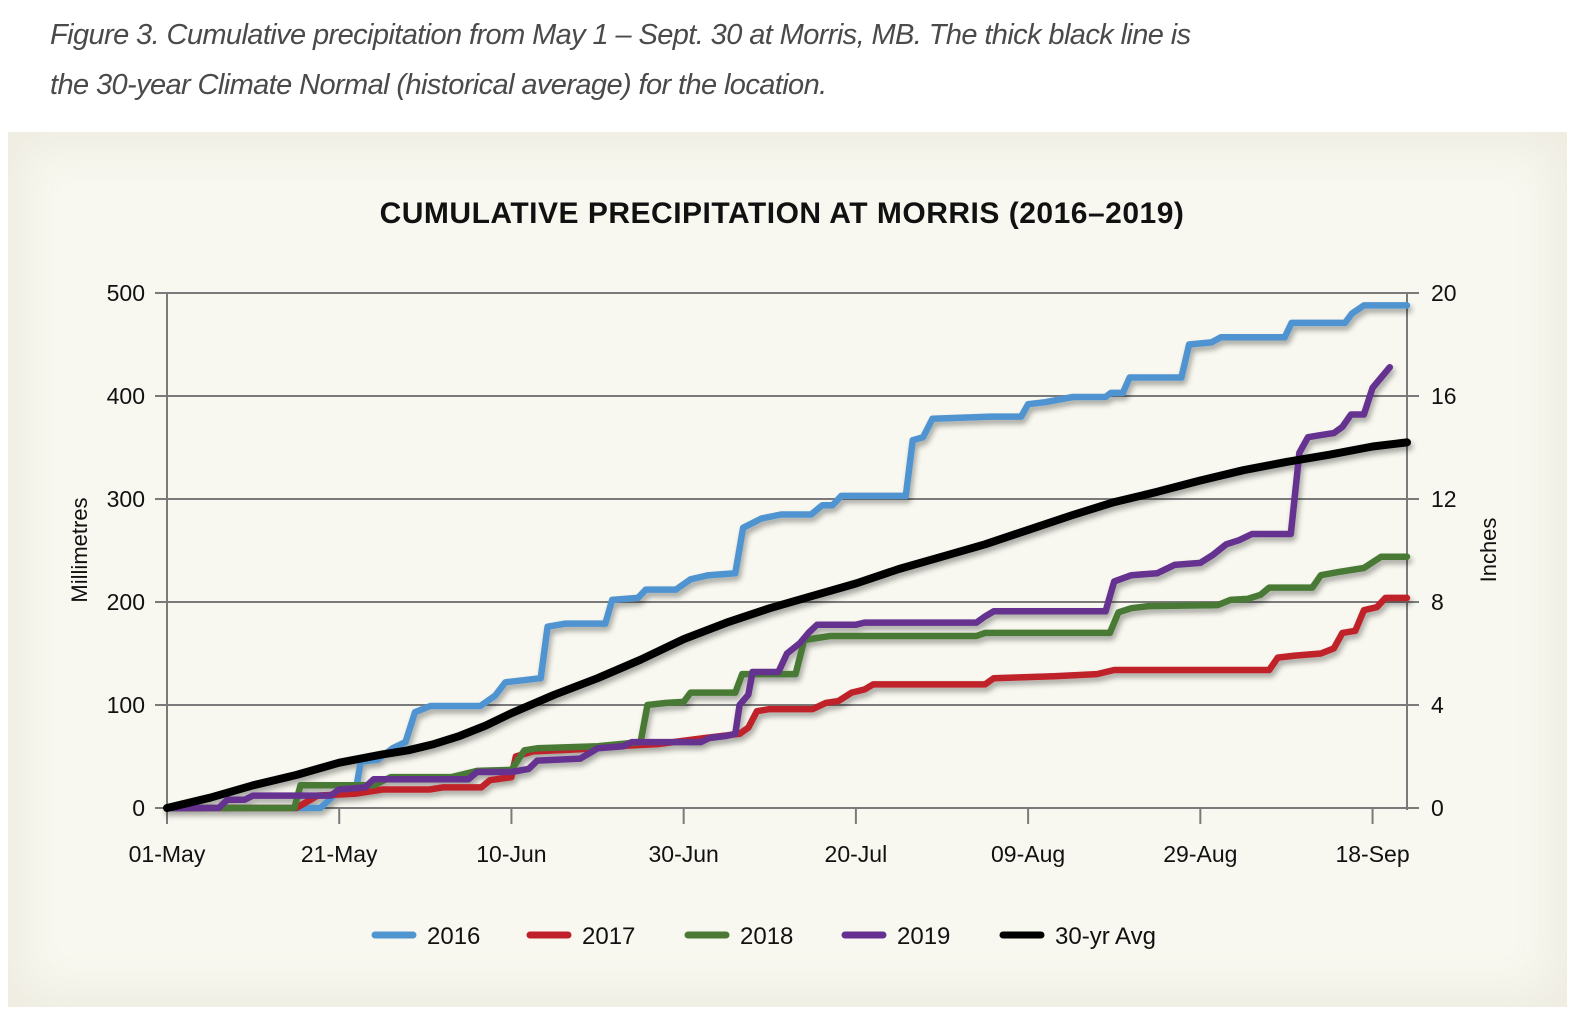  I want to click on x-tick-label: 21-May, so click(339, 854).